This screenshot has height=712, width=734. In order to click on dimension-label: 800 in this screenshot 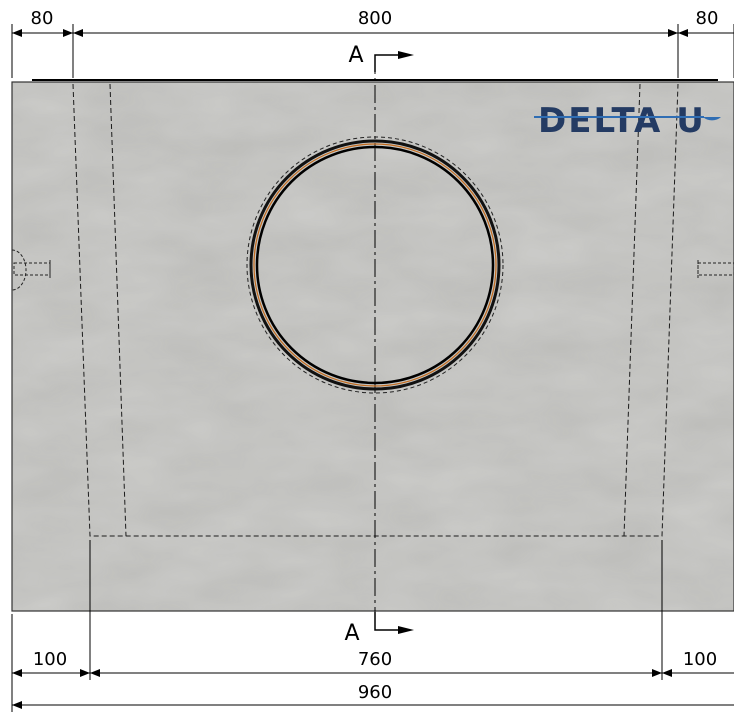, I will do `click(375, 18)`.